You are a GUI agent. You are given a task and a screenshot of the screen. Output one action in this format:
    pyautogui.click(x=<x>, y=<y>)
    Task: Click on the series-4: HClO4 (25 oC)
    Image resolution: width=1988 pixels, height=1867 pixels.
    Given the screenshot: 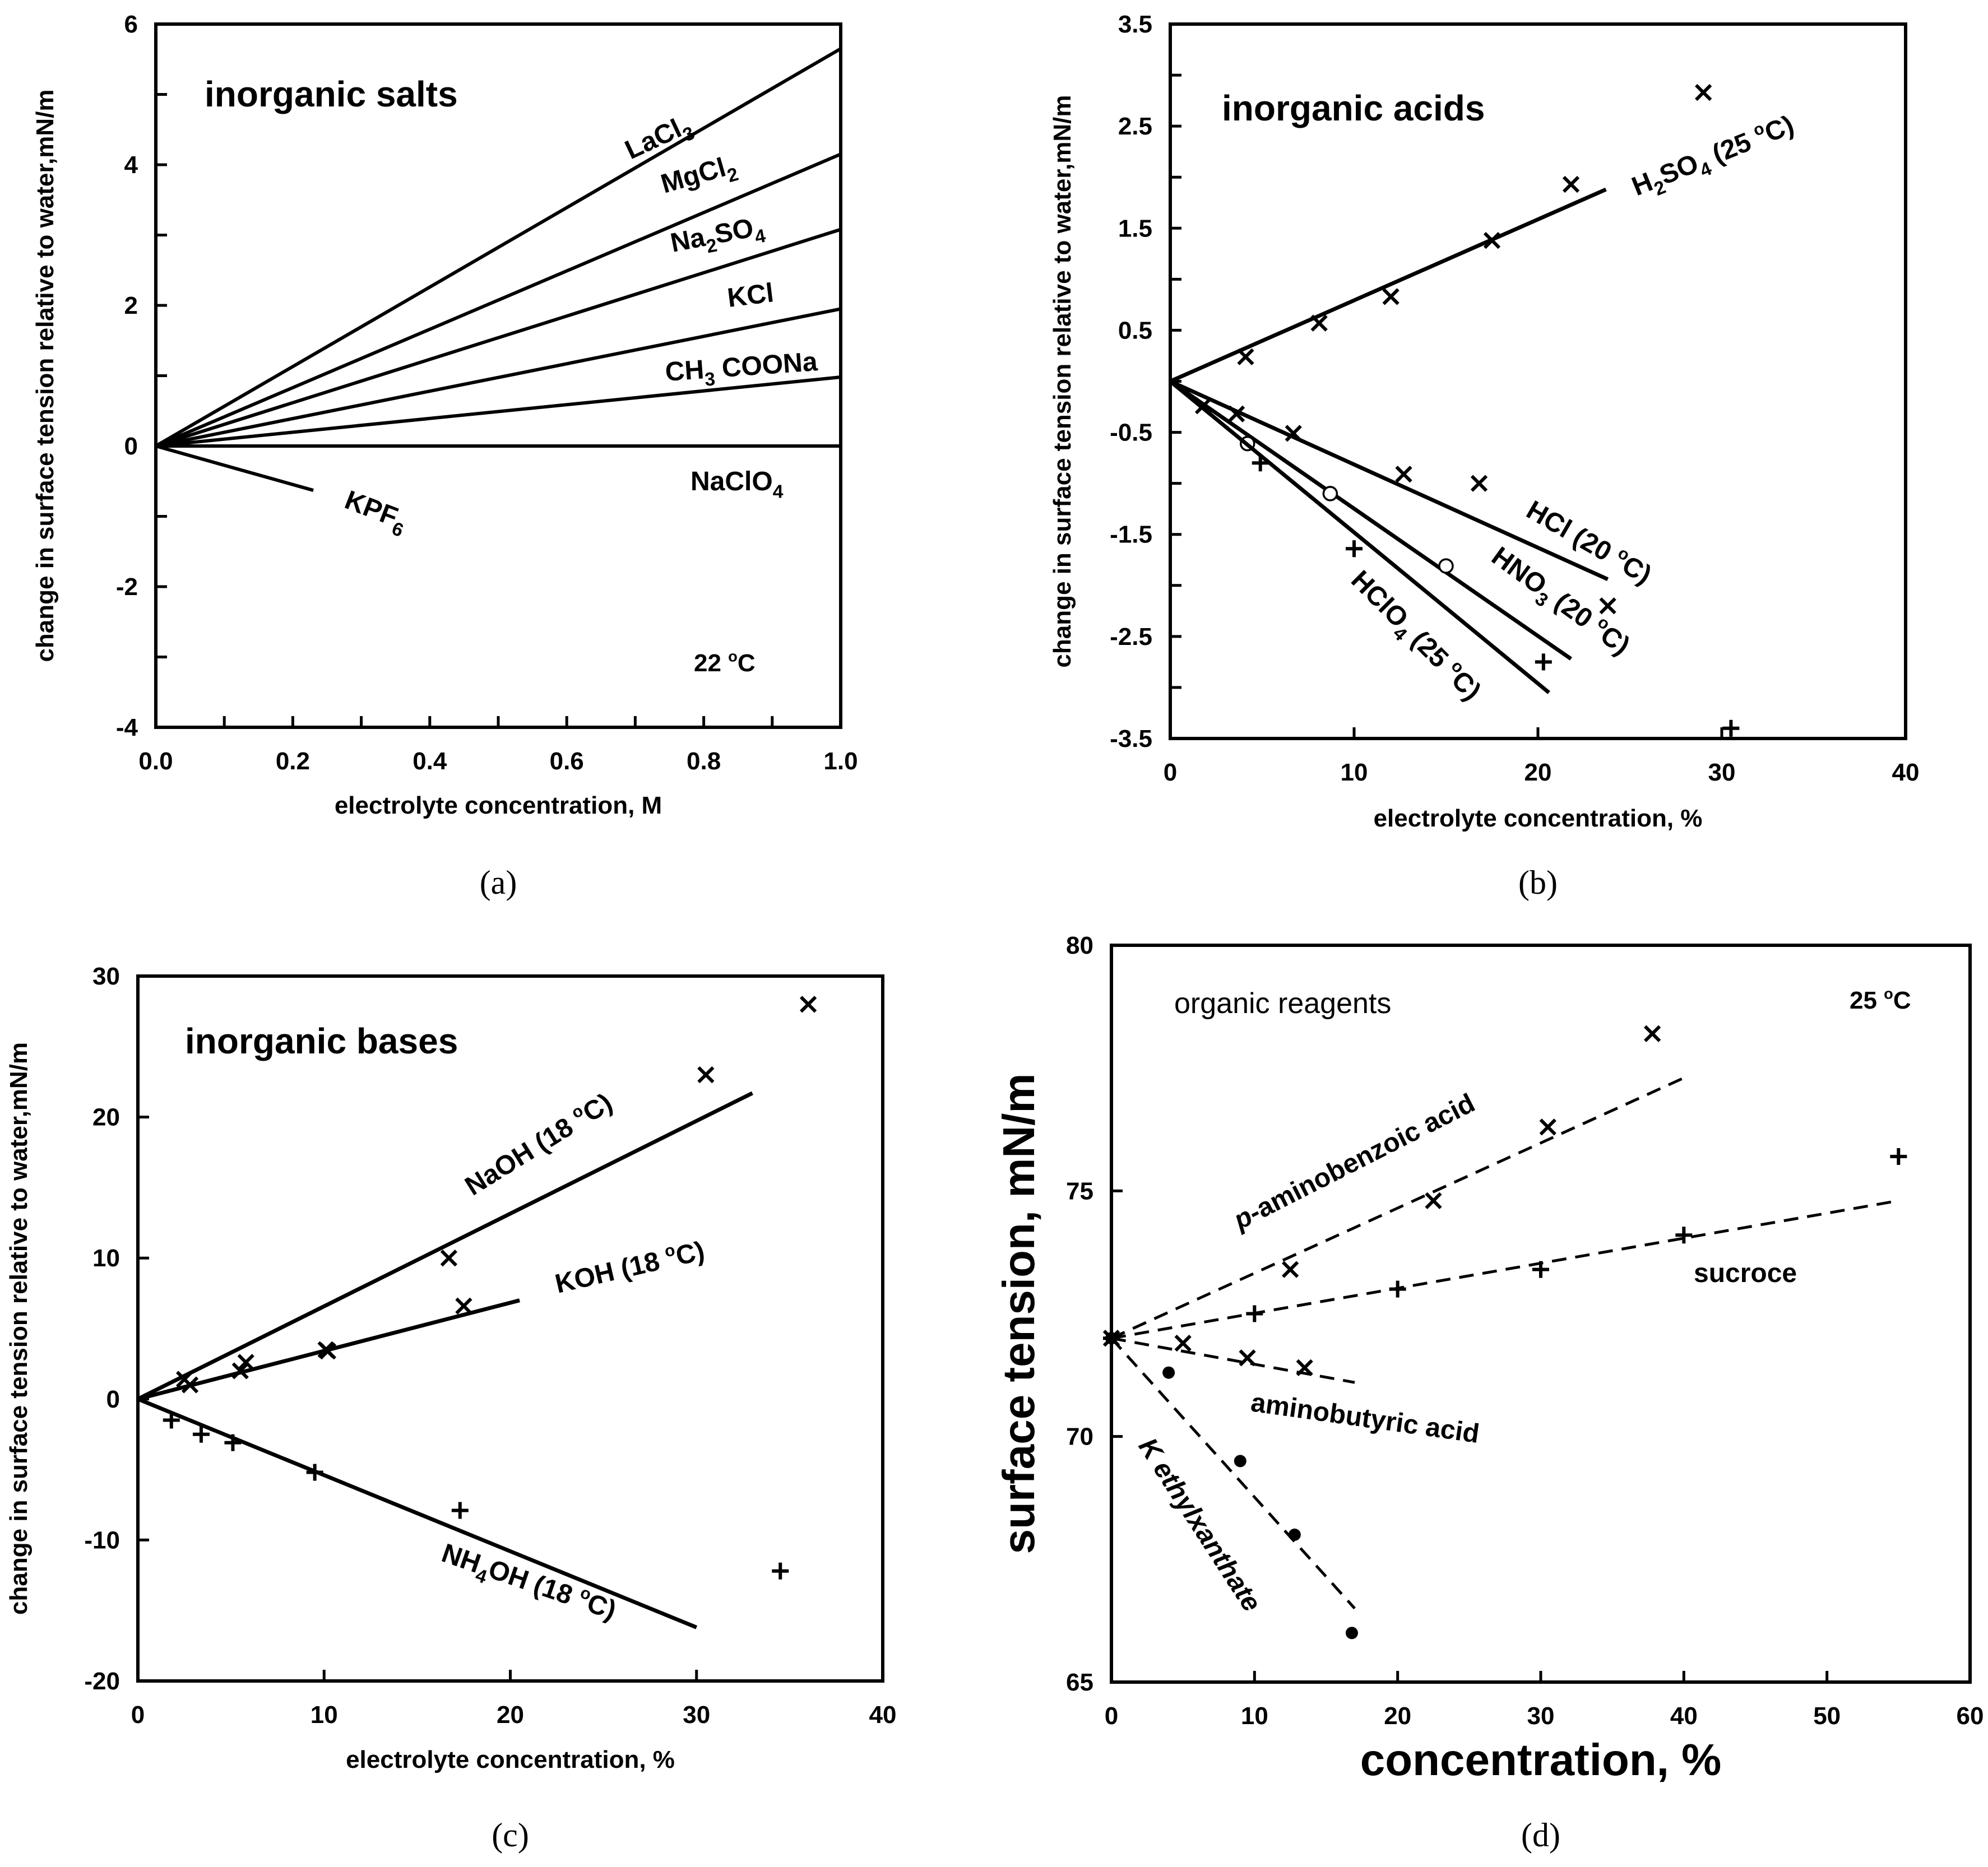 What is the action you would take?
    pyautogui.click(x=1454, y=558)
    